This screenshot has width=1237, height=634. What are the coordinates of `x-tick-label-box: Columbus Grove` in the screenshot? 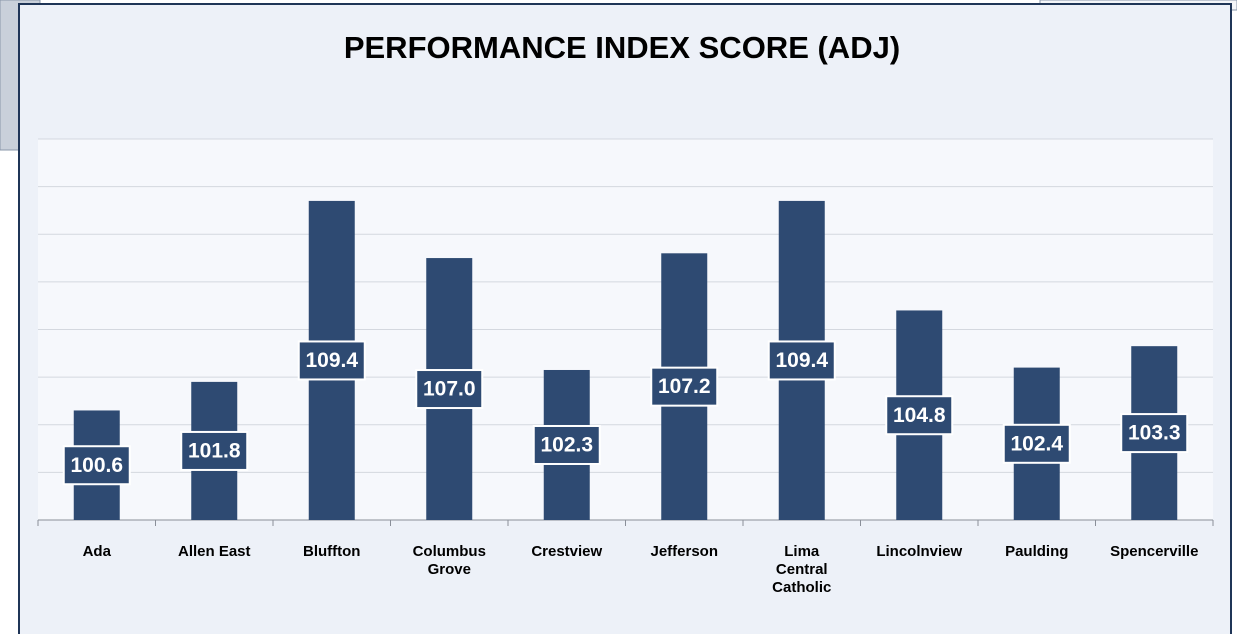 It's located at (449, 561).